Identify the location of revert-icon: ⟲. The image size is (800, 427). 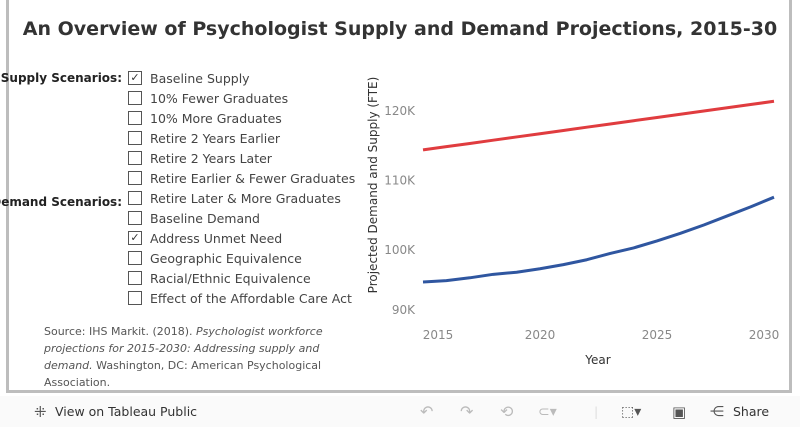
(507, 411).